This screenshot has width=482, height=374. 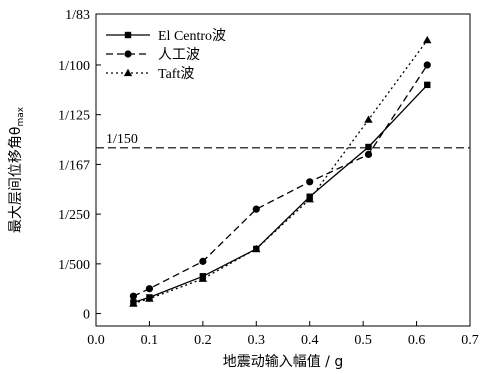 What do you see at coordinates (86, 315) in the screenshot?
I see `y-tick-label: 0` at bounding box center [86, 315].